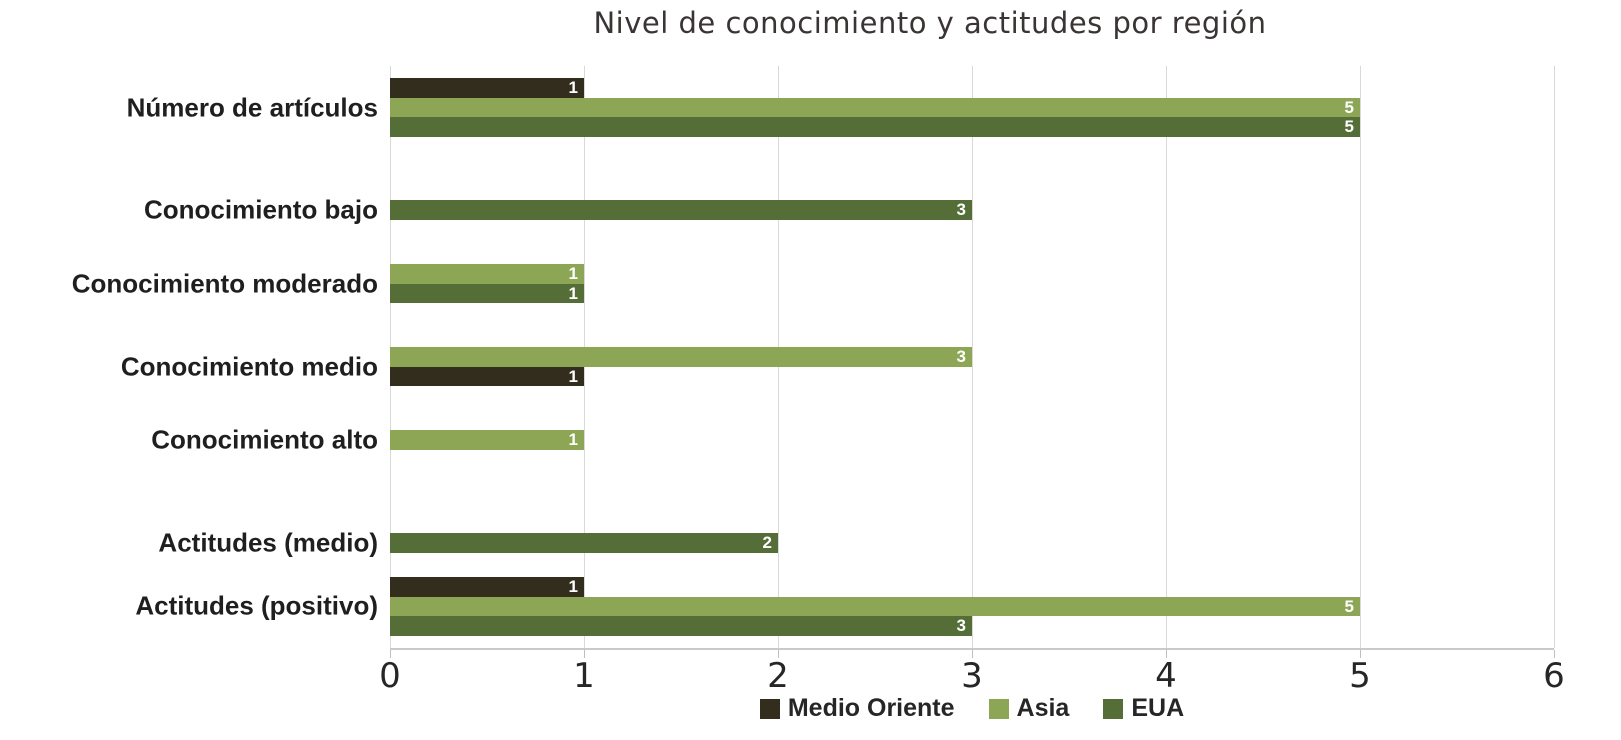  Describe the element at coordinates (224, 283) in the screenshot. I see `category-label: Conocimiento moderado` at that location.